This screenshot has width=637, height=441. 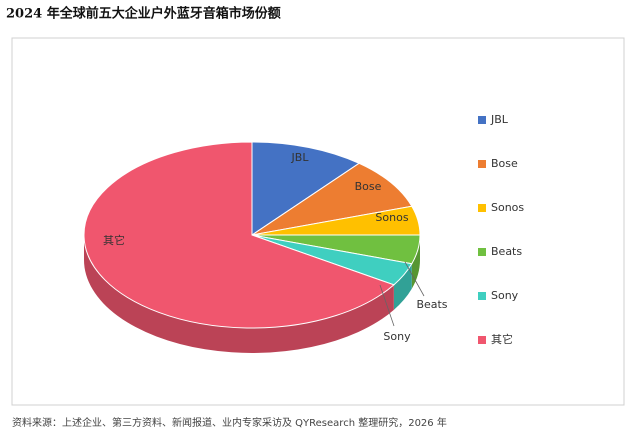 What do you see at coordinates (504, 163) in the screenshot?
I see `legend-label: Bose` at bounding box center [504, 163].